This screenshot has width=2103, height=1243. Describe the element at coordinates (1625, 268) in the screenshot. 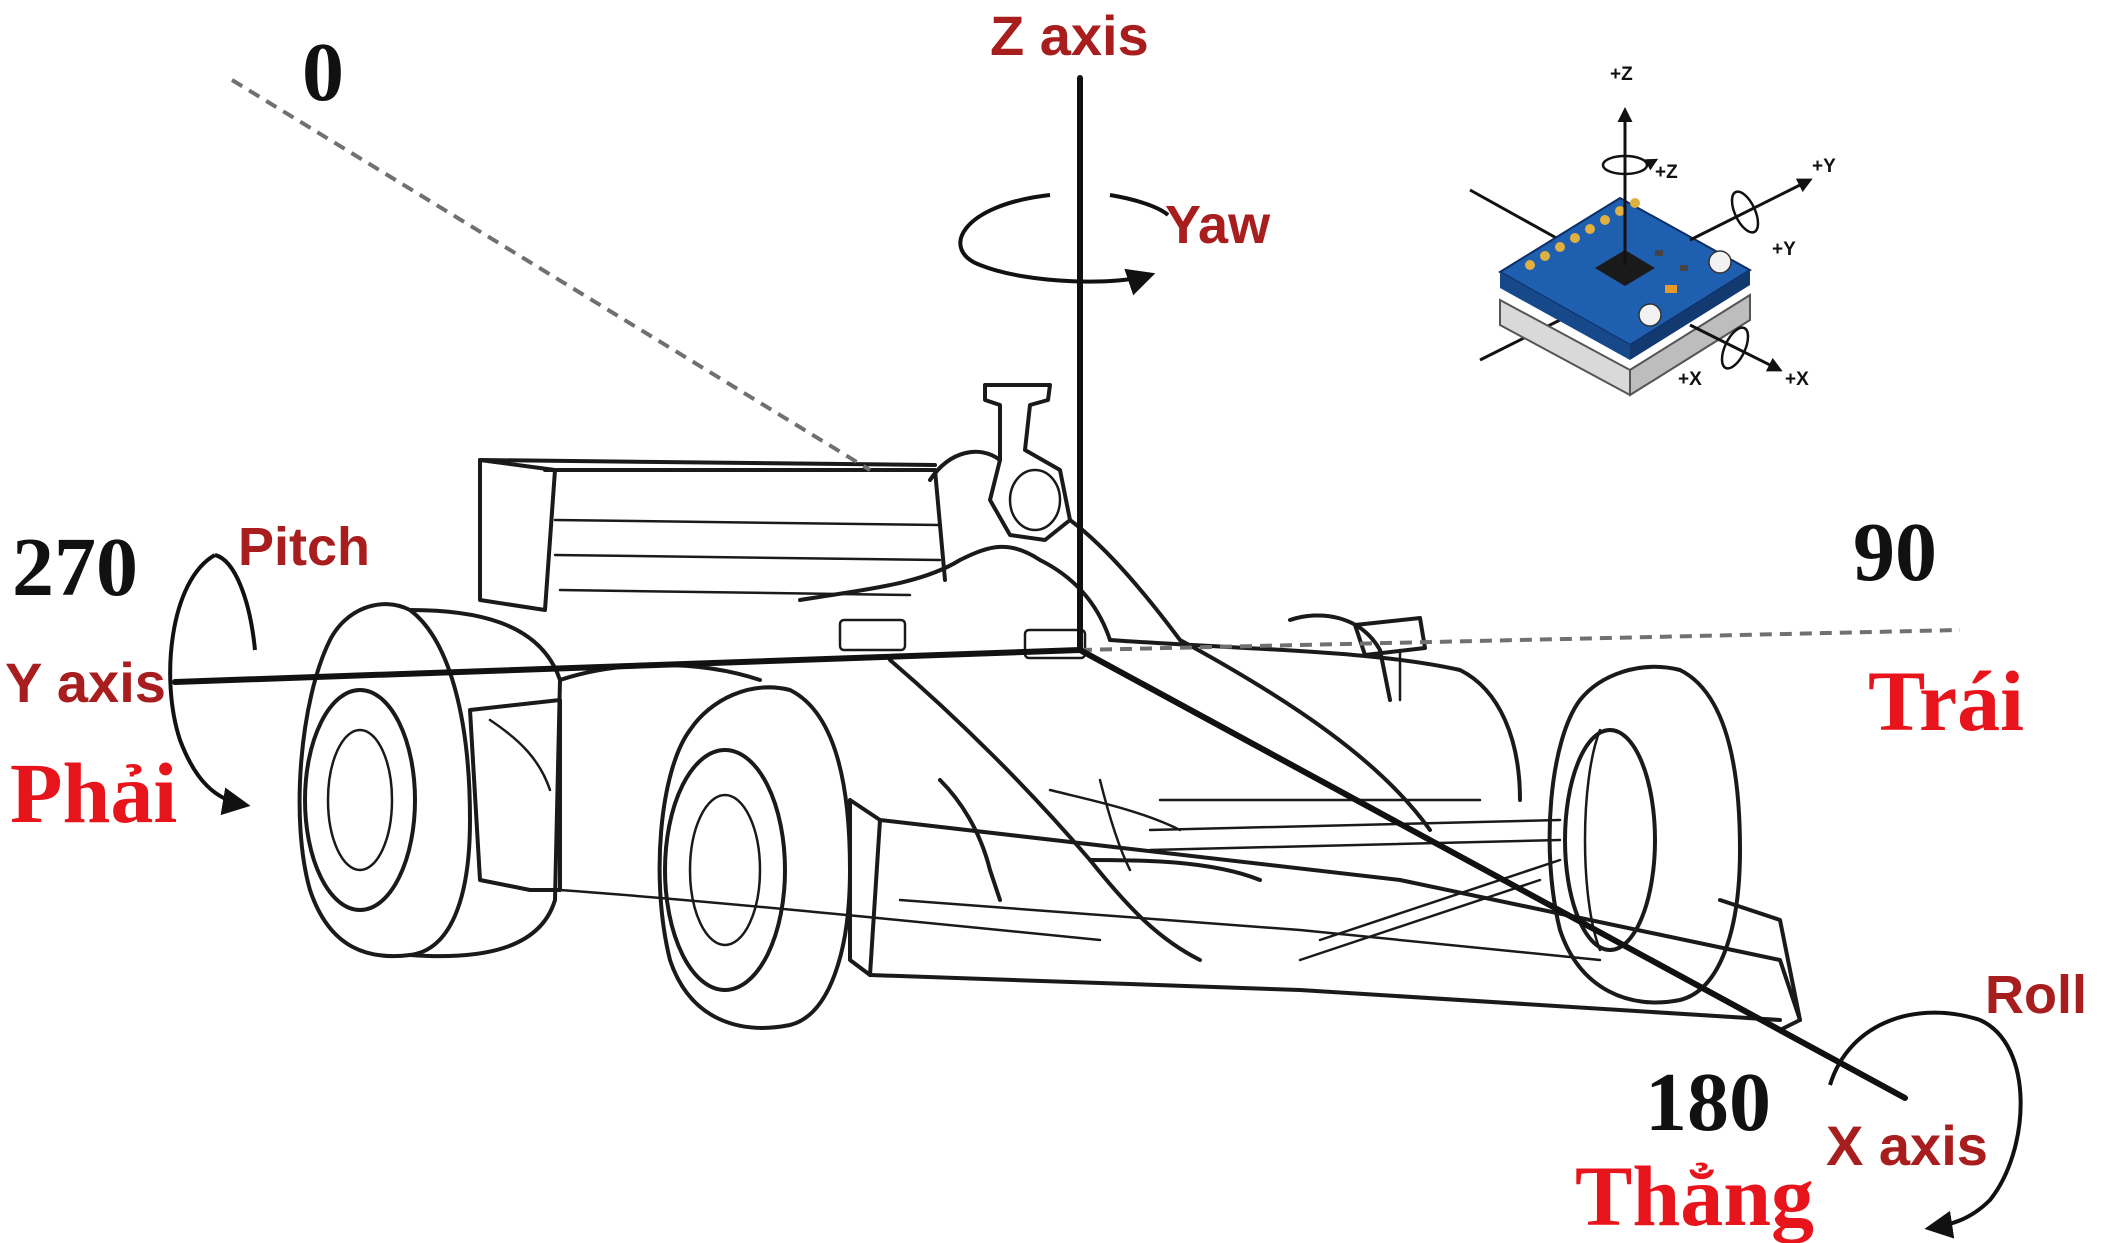

I see `sensor-chip` at that location.